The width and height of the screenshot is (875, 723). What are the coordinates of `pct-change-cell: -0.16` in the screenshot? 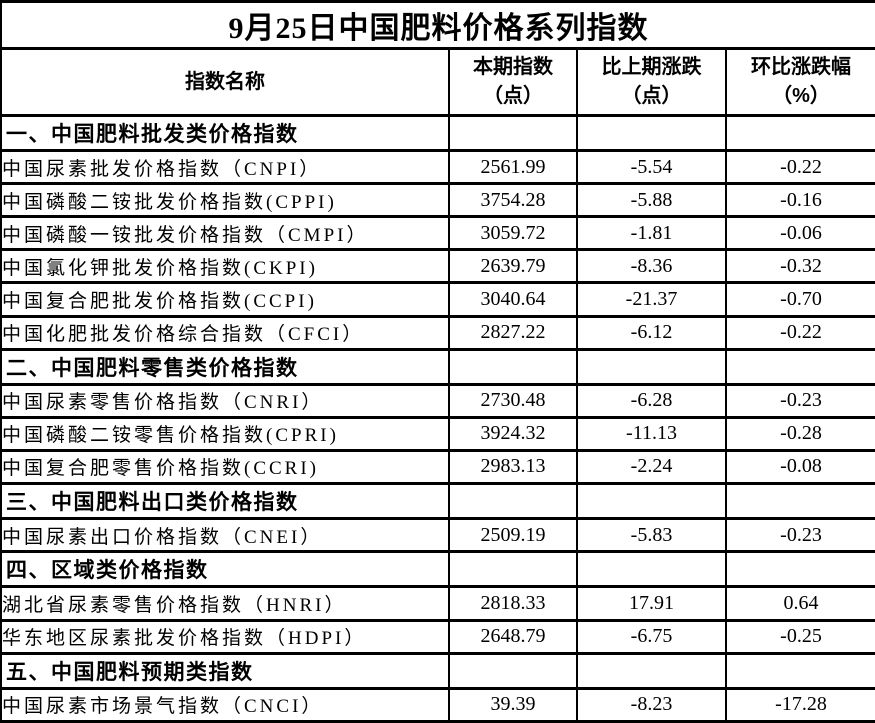 It's located at (800, 200).